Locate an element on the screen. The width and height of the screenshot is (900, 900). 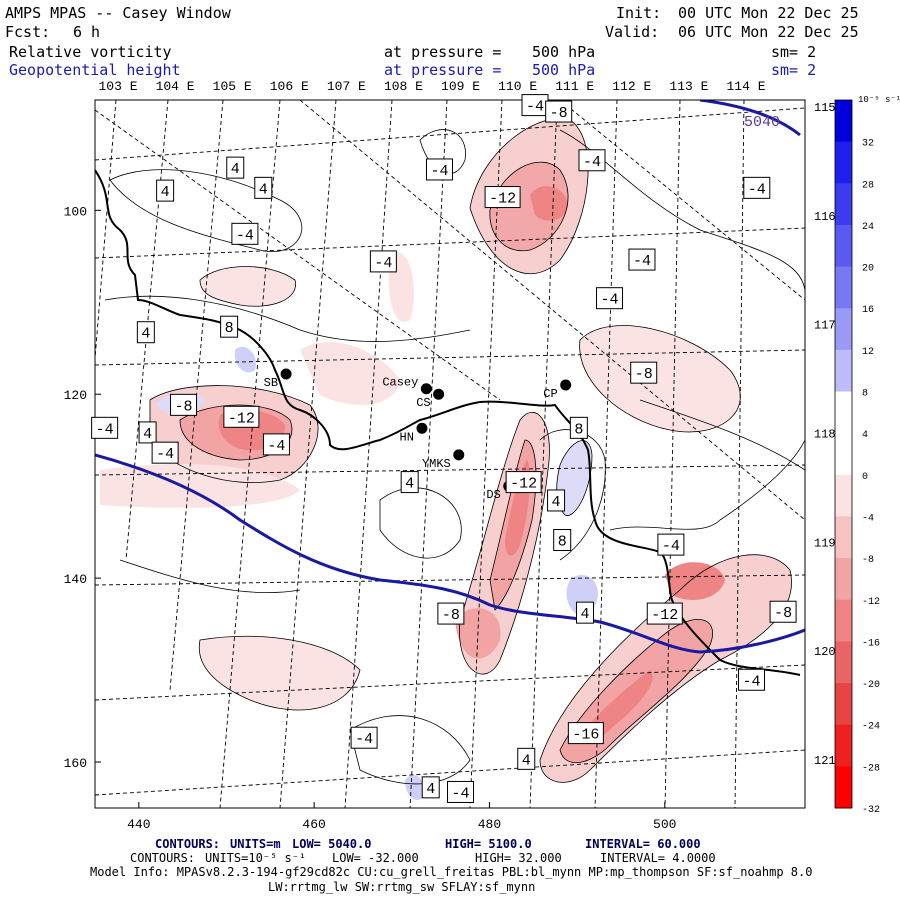
svg-text: 8 is located at coordinates (578, 429).